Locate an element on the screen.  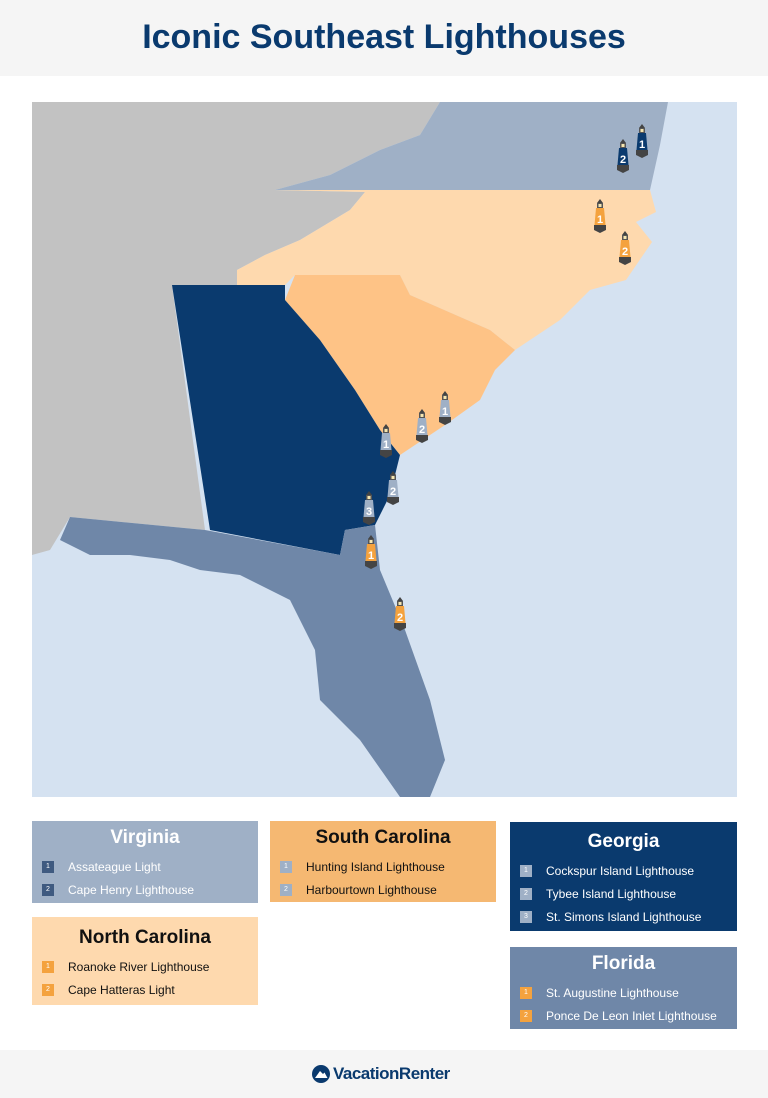
lighthouse-name: Roanoke River Lighthouse is located at coordinates (139, 966).